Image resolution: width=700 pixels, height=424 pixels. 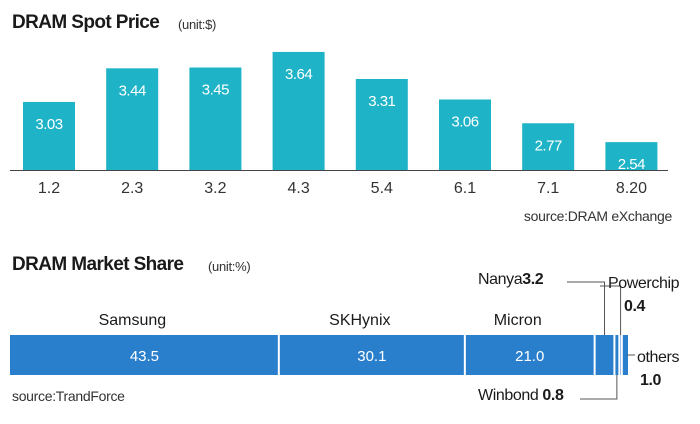 I want to click on share-segment-micron, so click(x=529, y=355).